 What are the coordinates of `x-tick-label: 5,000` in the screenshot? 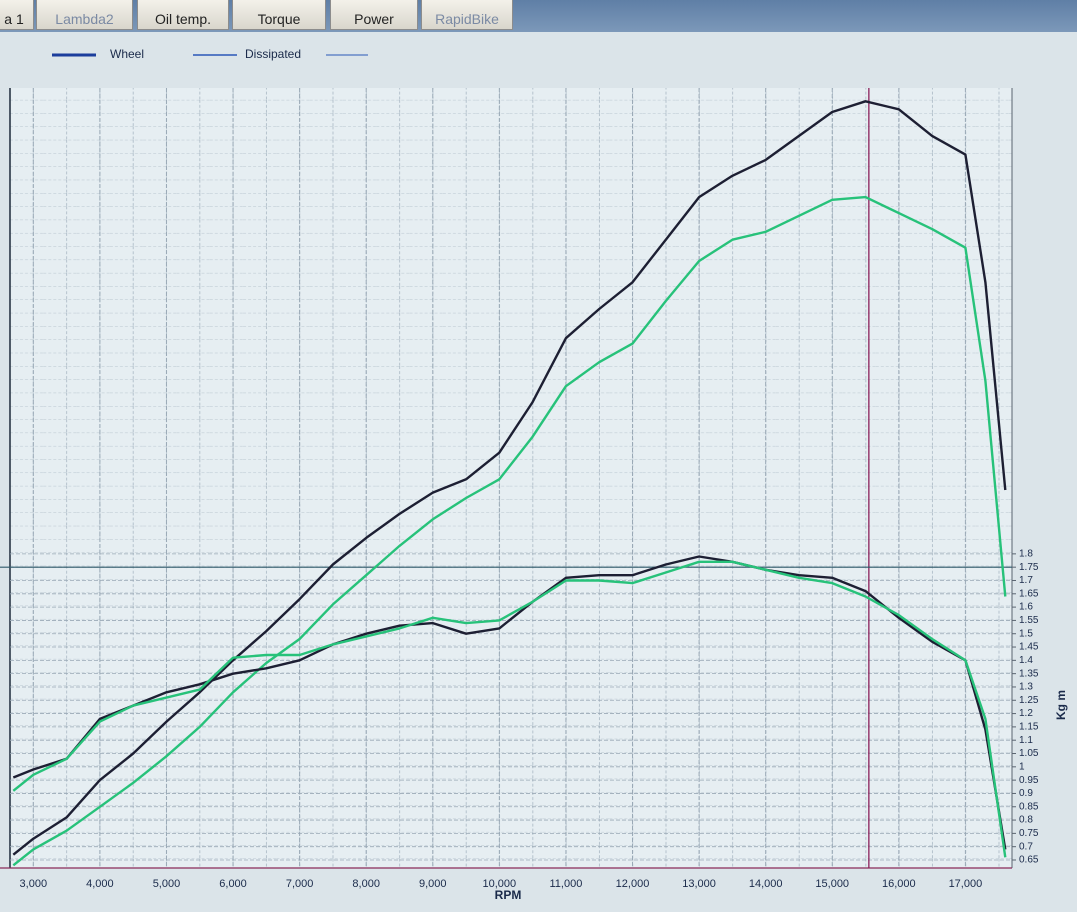 It's located at (167, 884).